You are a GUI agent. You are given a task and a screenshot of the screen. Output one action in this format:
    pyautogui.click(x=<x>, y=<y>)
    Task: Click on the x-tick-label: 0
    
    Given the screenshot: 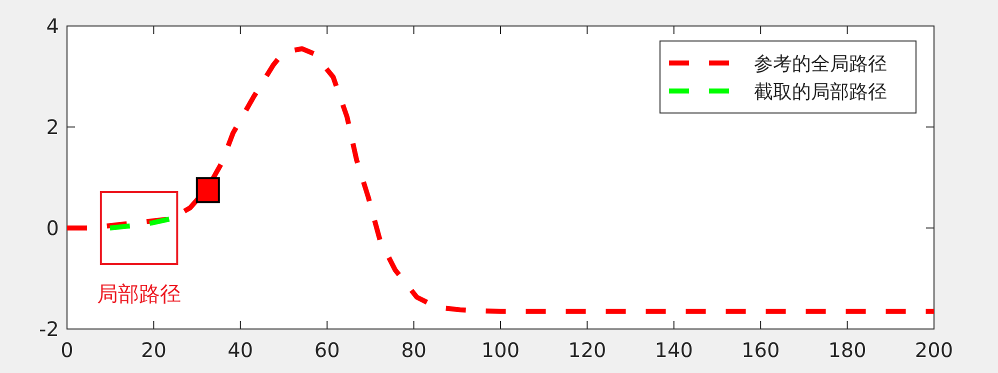 What is the action you would take?
    pyautogui.click(x=67, y=350)
    